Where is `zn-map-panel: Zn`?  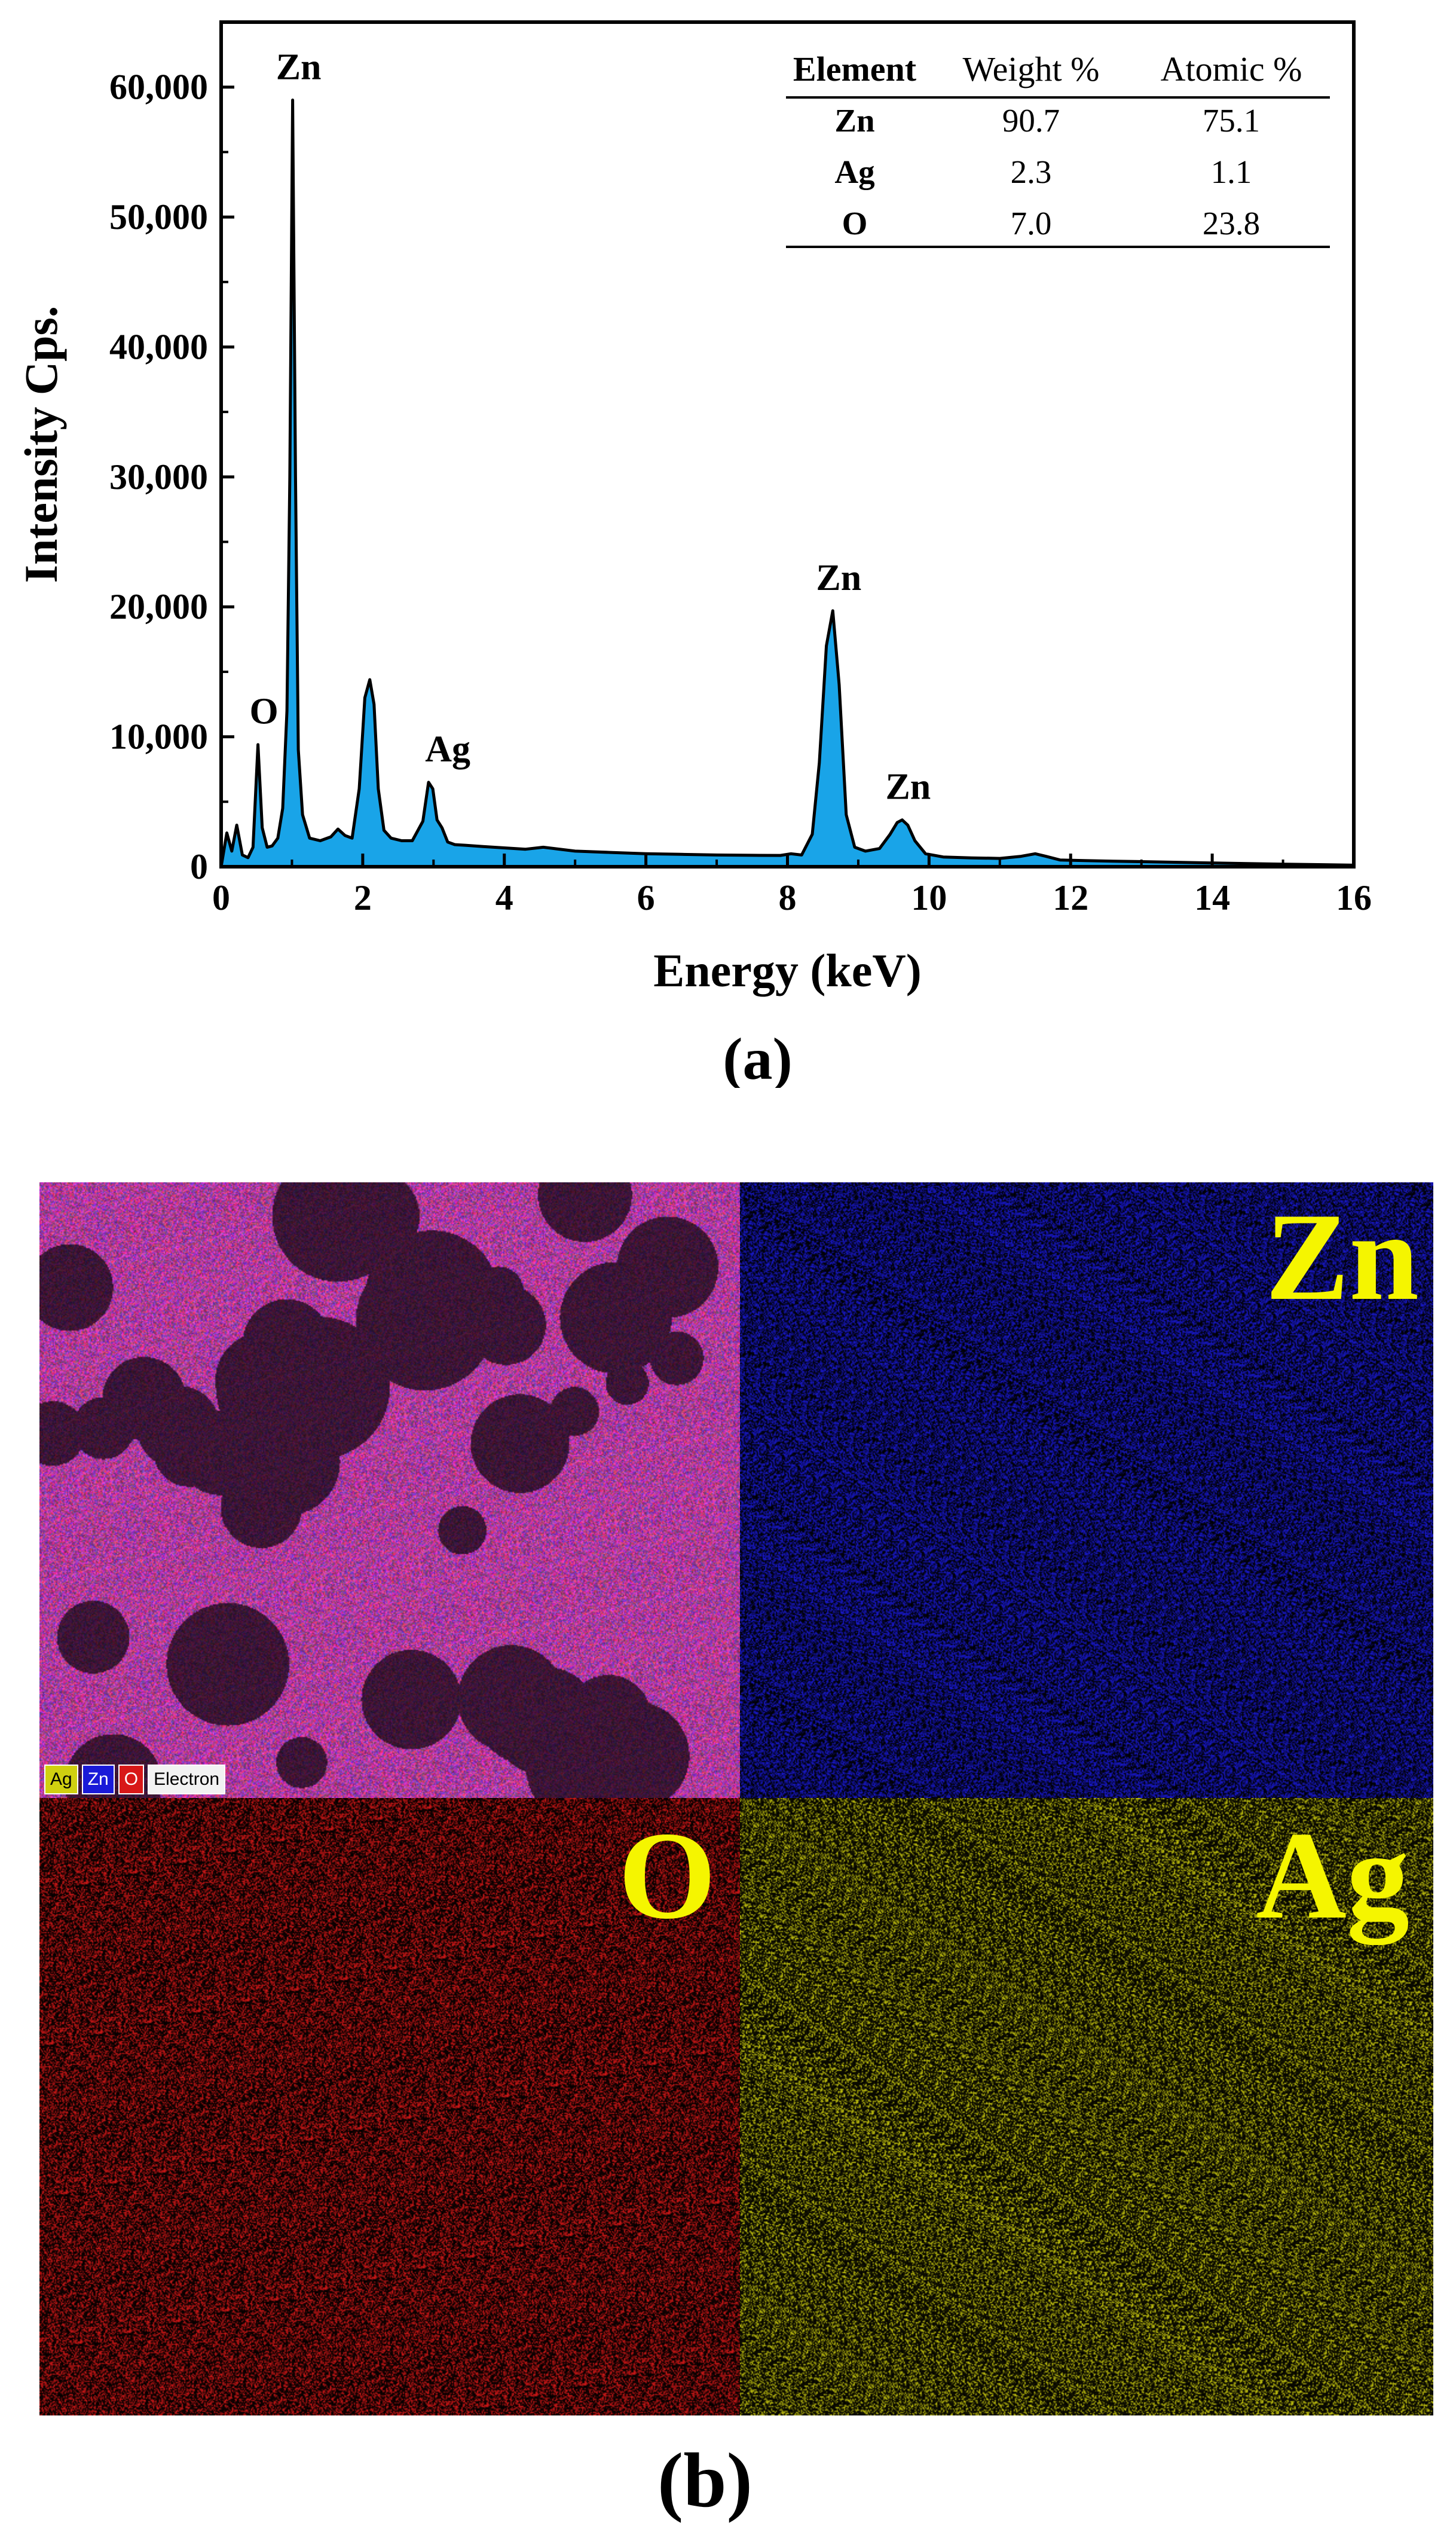
zn-map-panel: Zn is located at coordinates (1086, 1490).